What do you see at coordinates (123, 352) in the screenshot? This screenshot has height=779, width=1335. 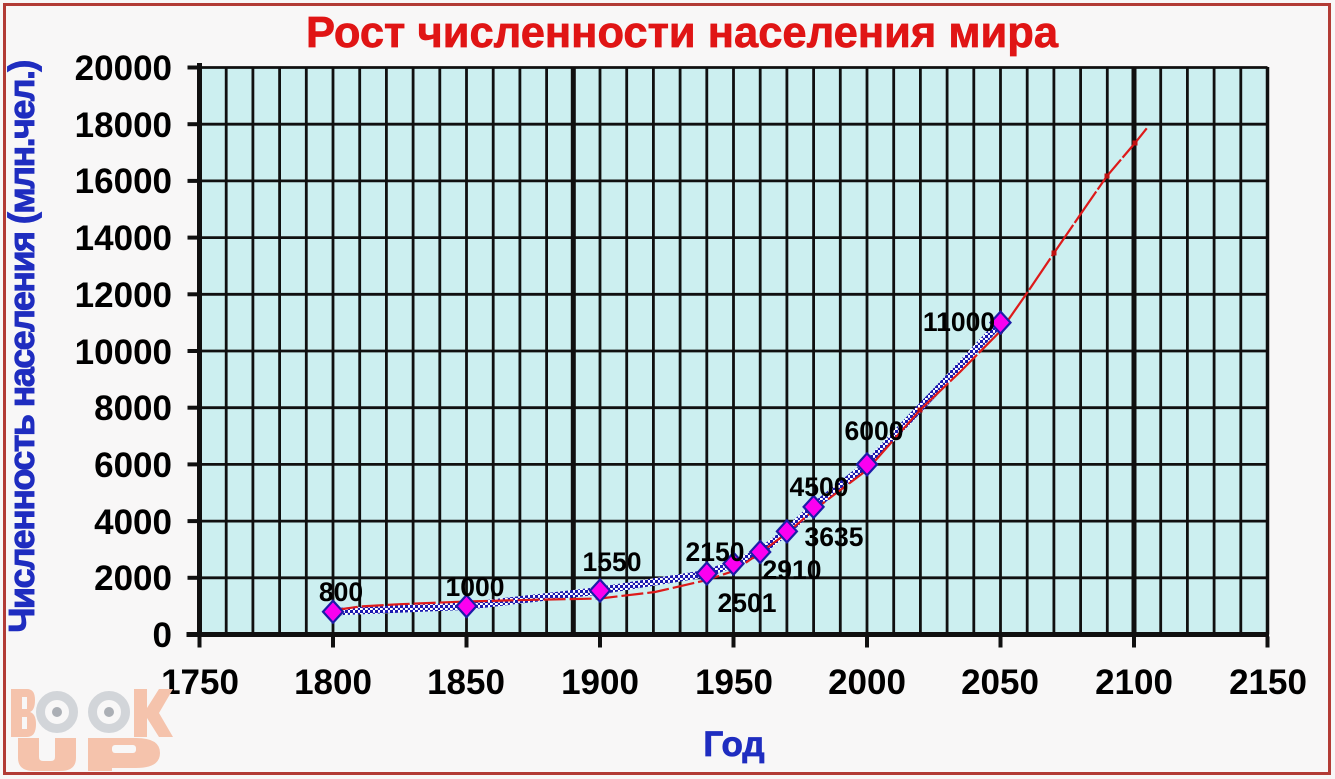 I see `svg-text: 10000` at bounding box center [123, 352].